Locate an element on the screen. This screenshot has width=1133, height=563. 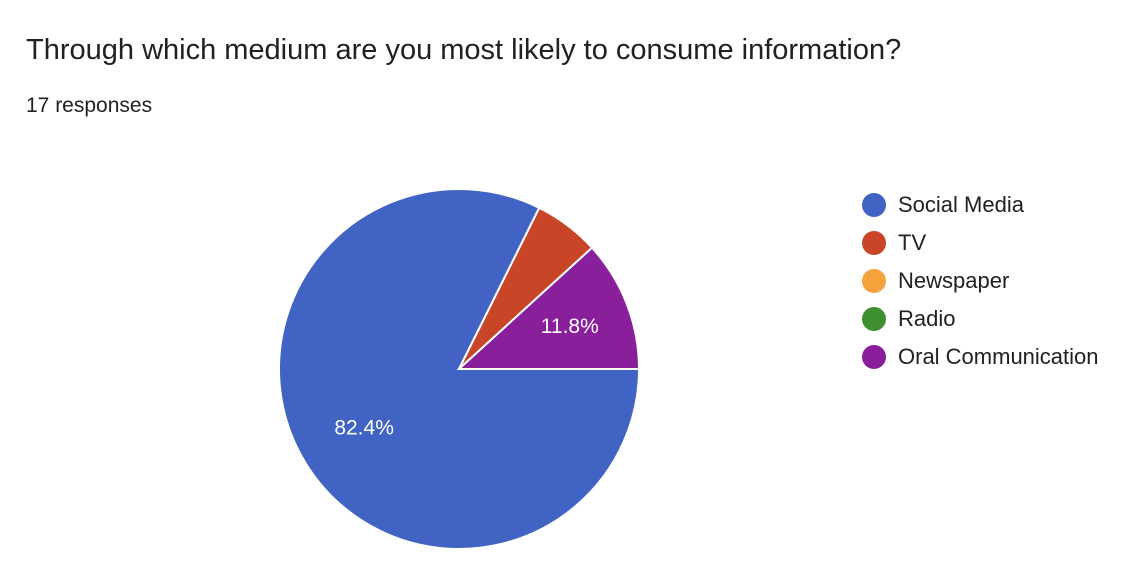
legend-item: Oral Communication is located at coordinates (980, 357).